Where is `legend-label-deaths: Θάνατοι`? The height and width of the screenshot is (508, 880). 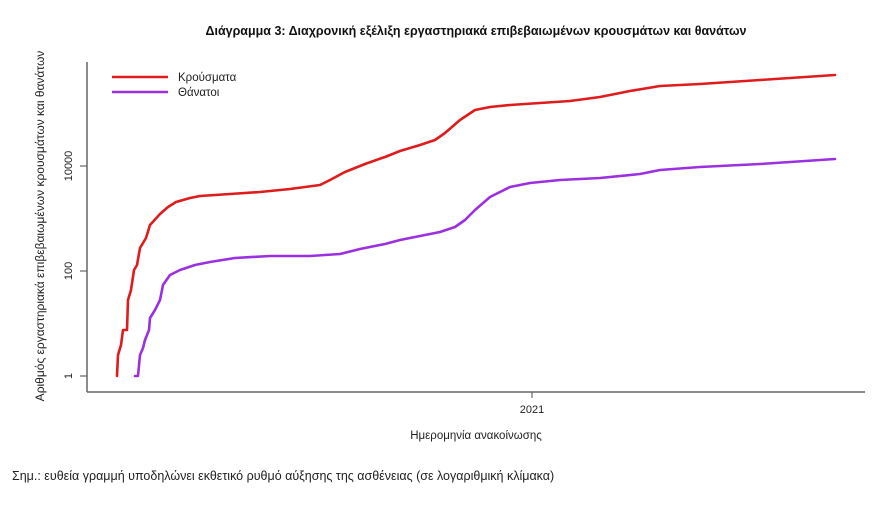
legend-label-deaths: Θάνατοι is located at coordinates (199, 93).